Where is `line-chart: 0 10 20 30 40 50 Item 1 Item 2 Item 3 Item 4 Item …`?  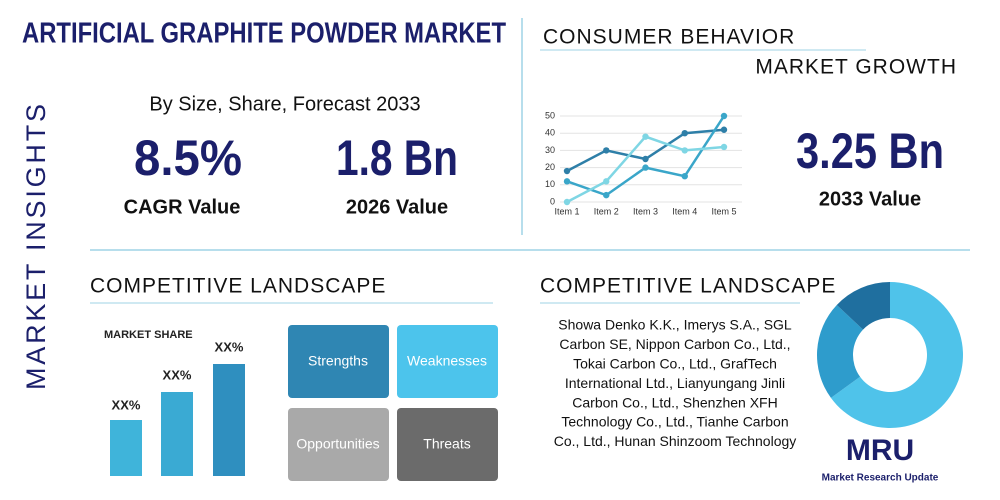 line-chart: 0 10 20 30 40 50 Item 1 Item 2 Item 3 Item 4 Item … is located at coordinates (643, 163).